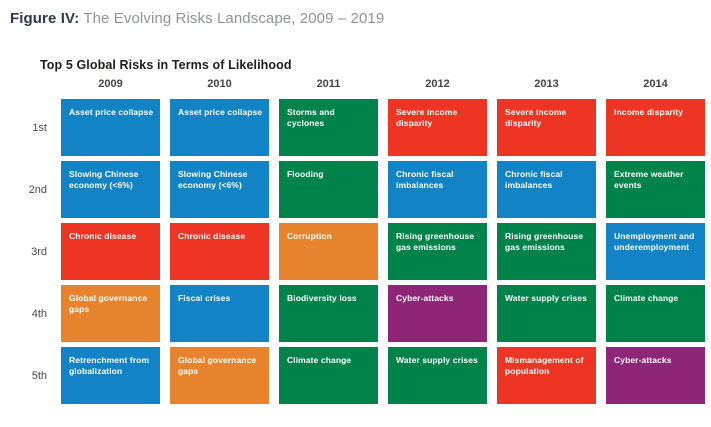 The height and width of the screenshot is (427, 711). What do you see at coordinates (437, 313) in the screenshot?
I see `risk-cell-2012-4th: Cyber-attacks` at bounding box center [437, 313].